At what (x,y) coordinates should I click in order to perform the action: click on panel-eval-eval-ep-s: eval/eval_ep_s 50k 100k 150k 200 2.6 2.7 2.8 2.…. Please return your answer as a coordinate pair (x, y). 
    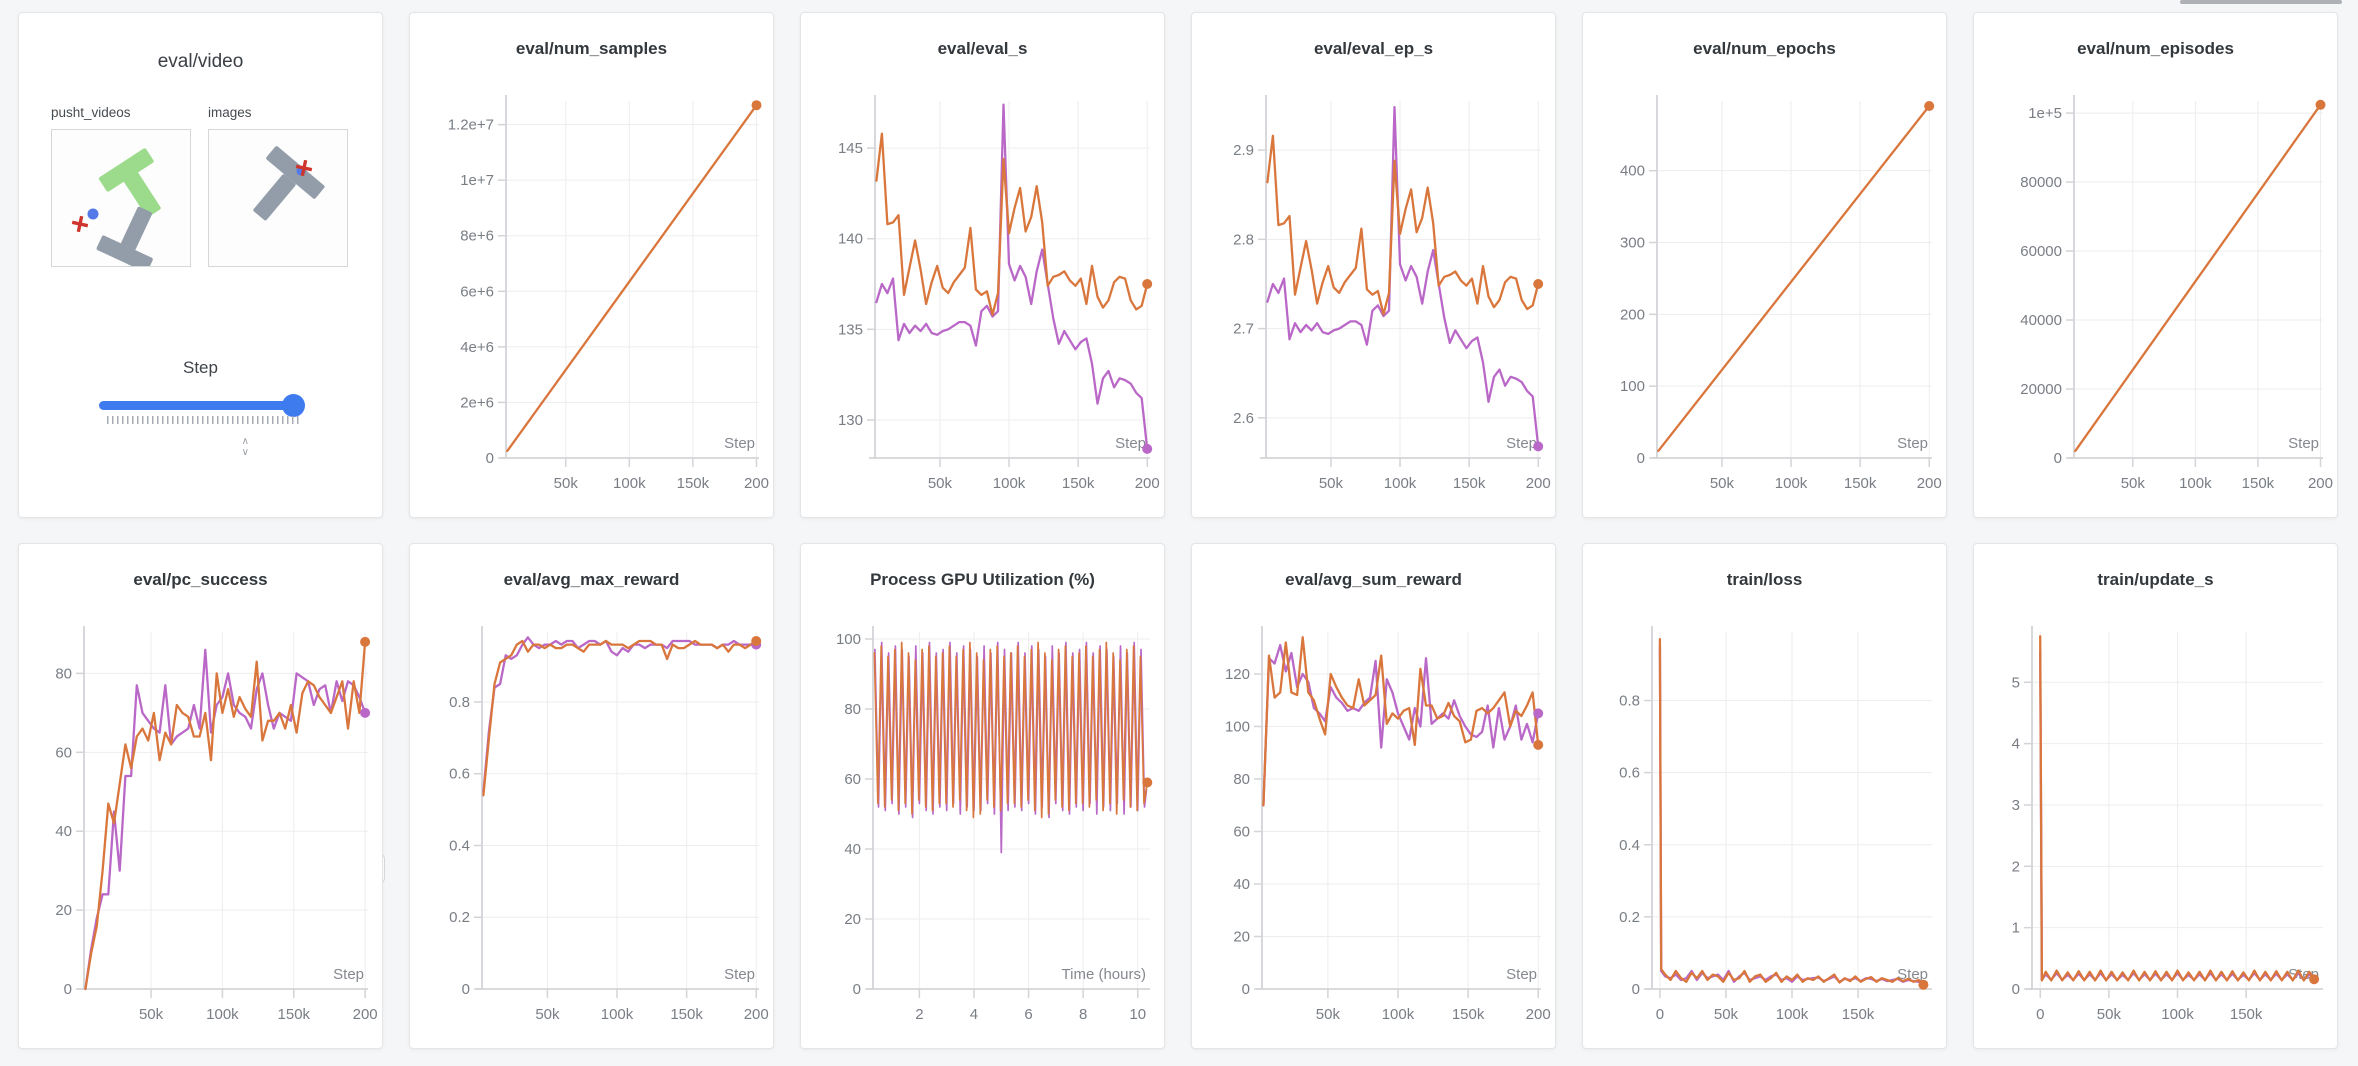
    Looking at the image, I should click on (1373, 265).